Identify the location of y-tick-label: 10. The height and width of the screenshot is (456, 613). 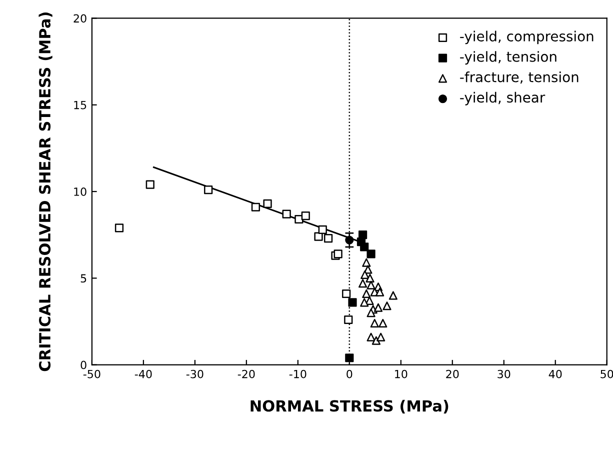
(80, 191).